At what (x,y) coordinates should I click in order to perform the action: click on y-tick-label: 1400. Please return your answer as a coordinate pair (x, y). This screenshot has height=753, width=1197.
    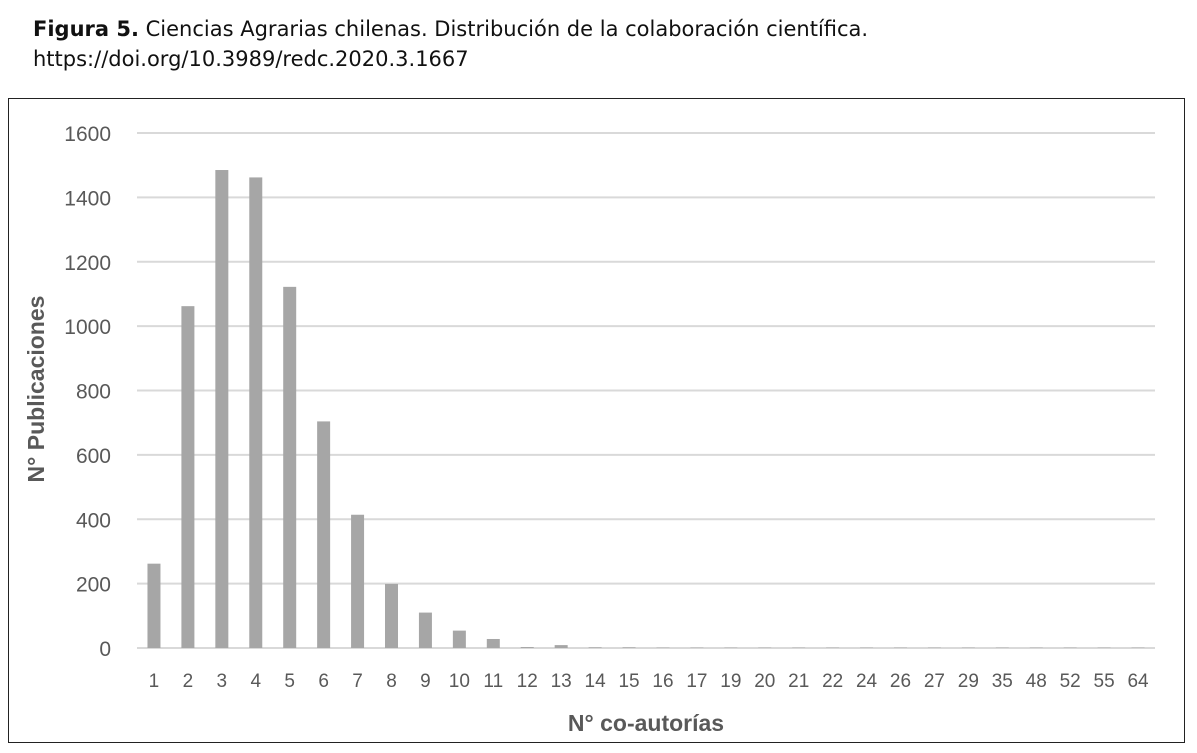
    Looking at the image, I should click on (87, 198).